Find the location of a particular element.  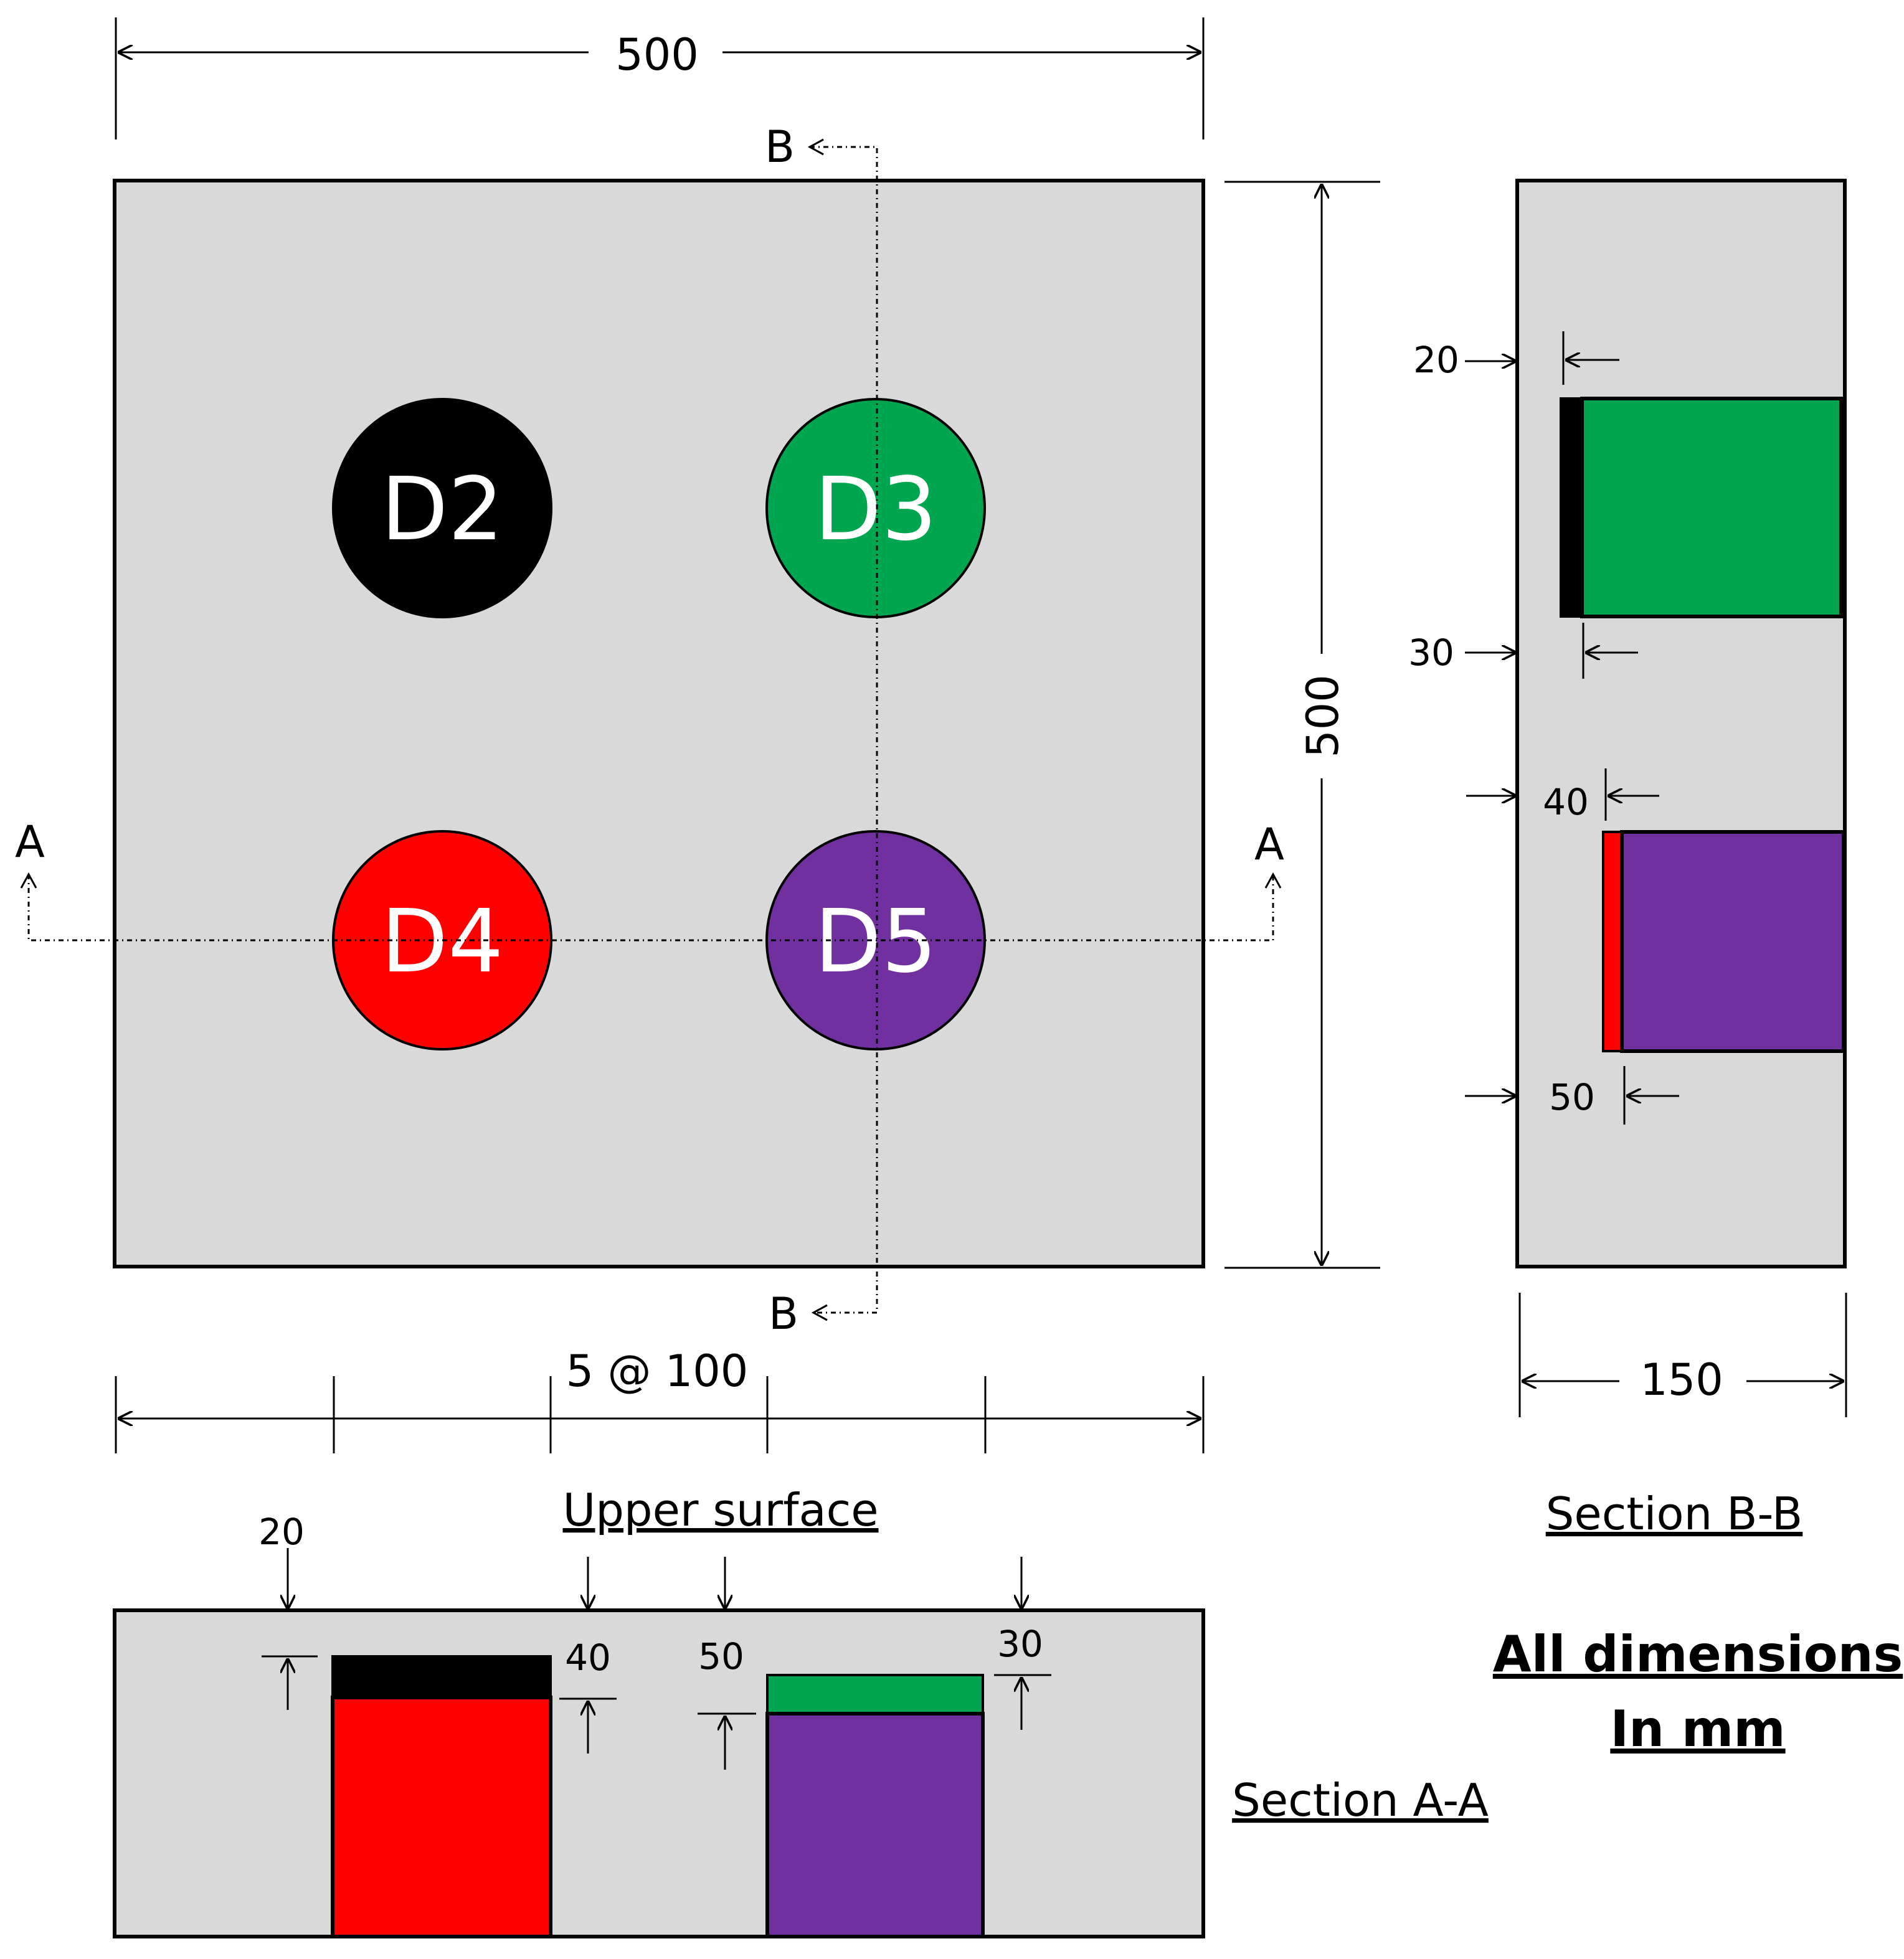

slab-section-aa is located at coordinates (659, 1773).